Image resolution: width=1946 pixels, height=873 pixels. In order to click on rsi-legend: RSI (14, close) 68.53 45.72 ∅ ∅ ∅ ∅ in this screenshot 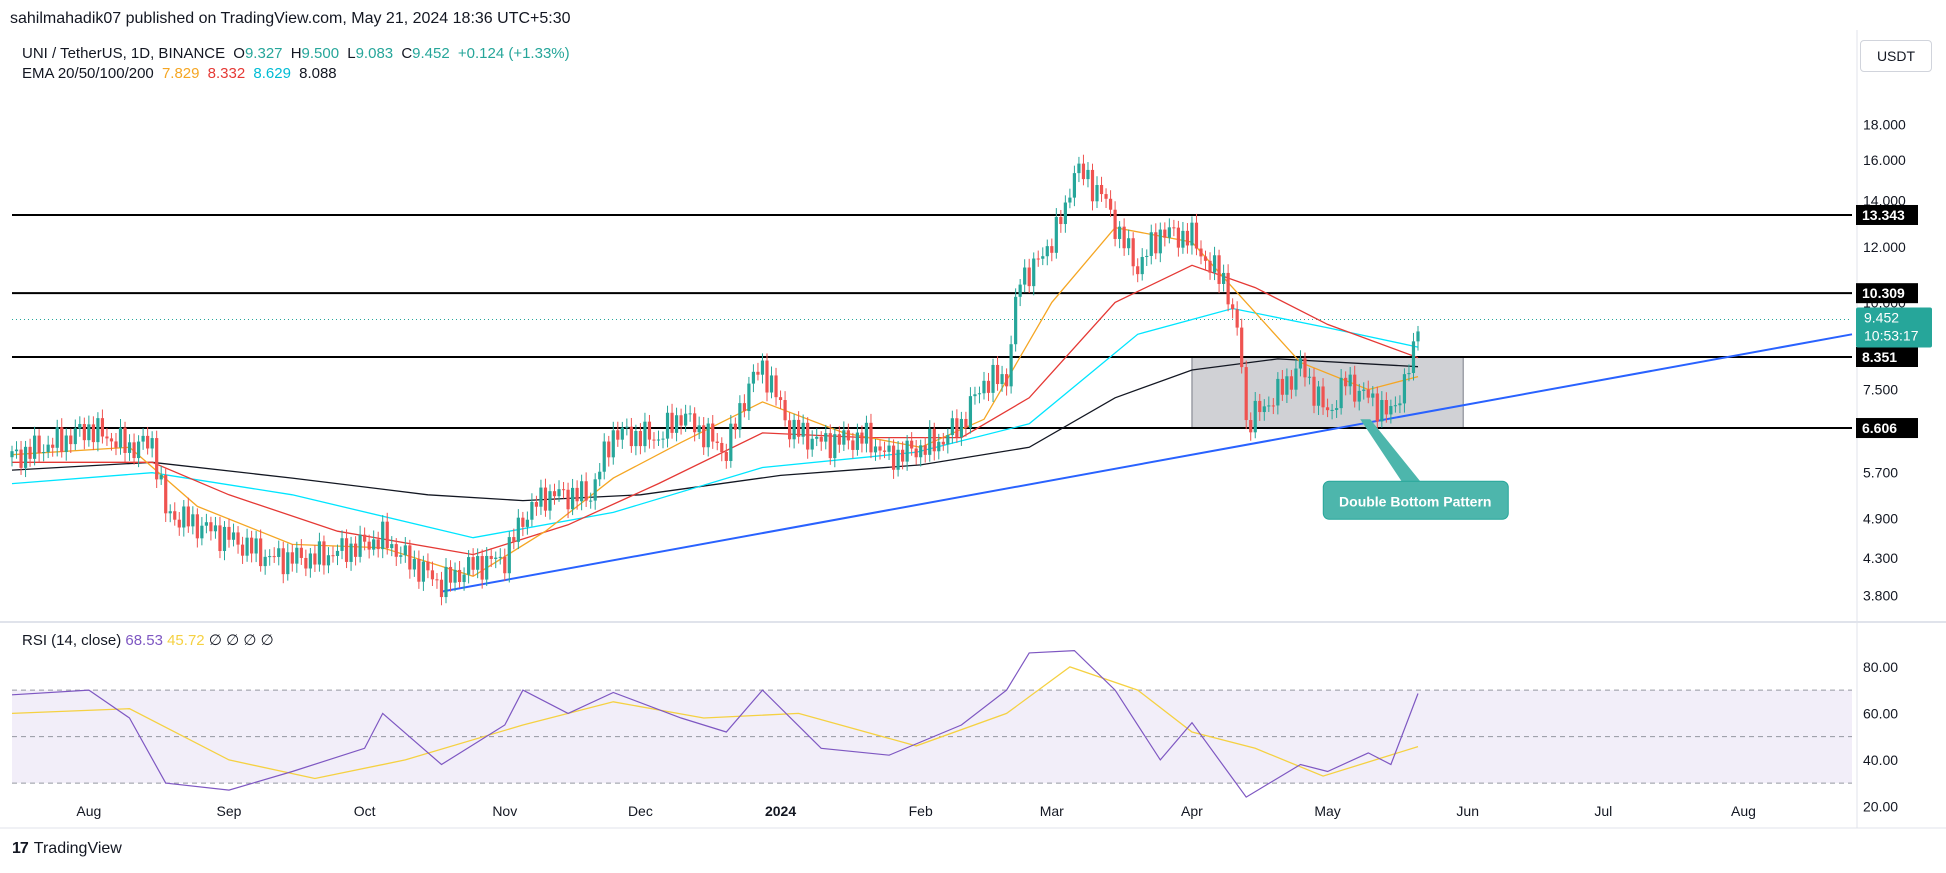, I will do `click(148, 640)`.